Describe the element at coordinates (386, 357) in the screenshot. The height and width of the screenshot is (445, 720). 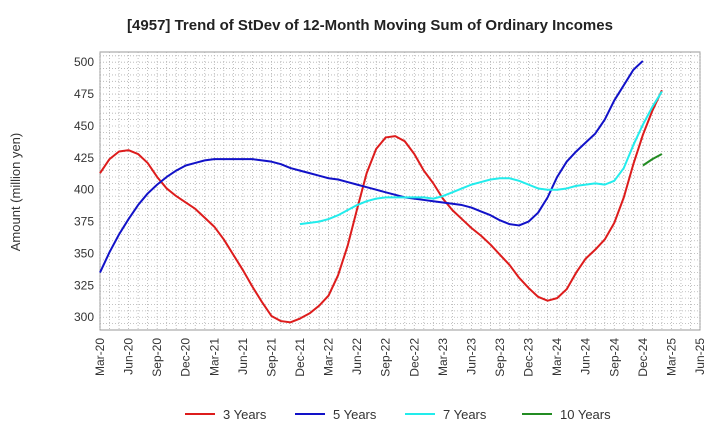
I see `x-tick-label: Sep-22` at that location.